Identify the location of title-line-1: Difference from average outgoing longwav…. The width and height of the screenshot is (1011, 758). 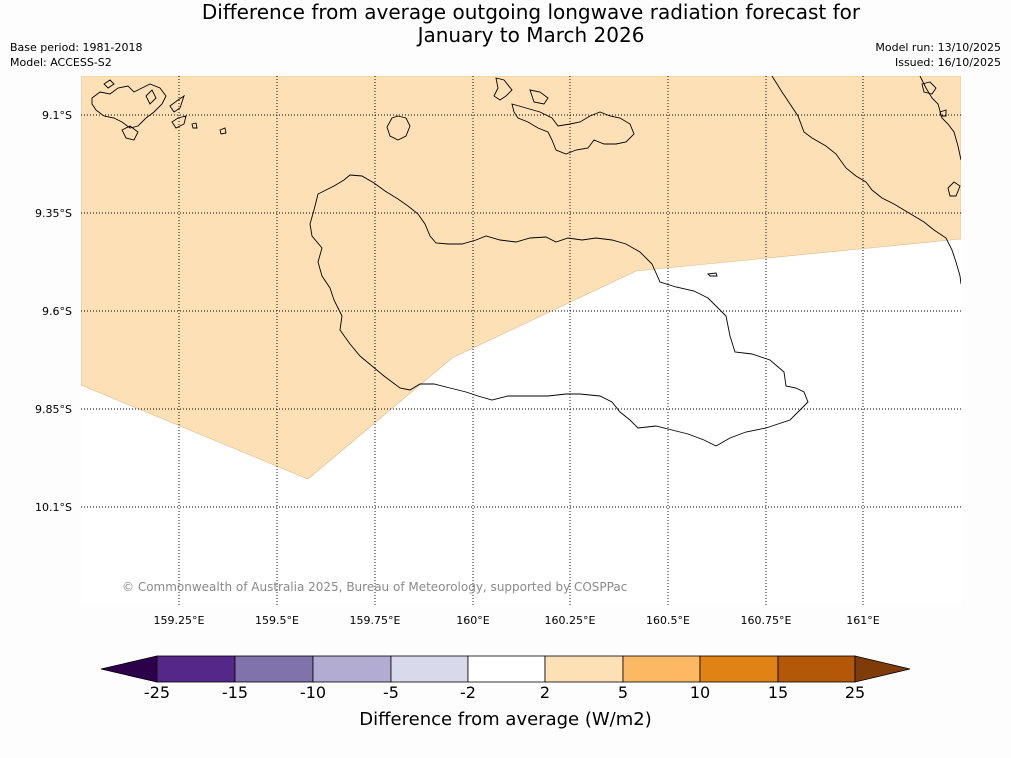
(531, 12).